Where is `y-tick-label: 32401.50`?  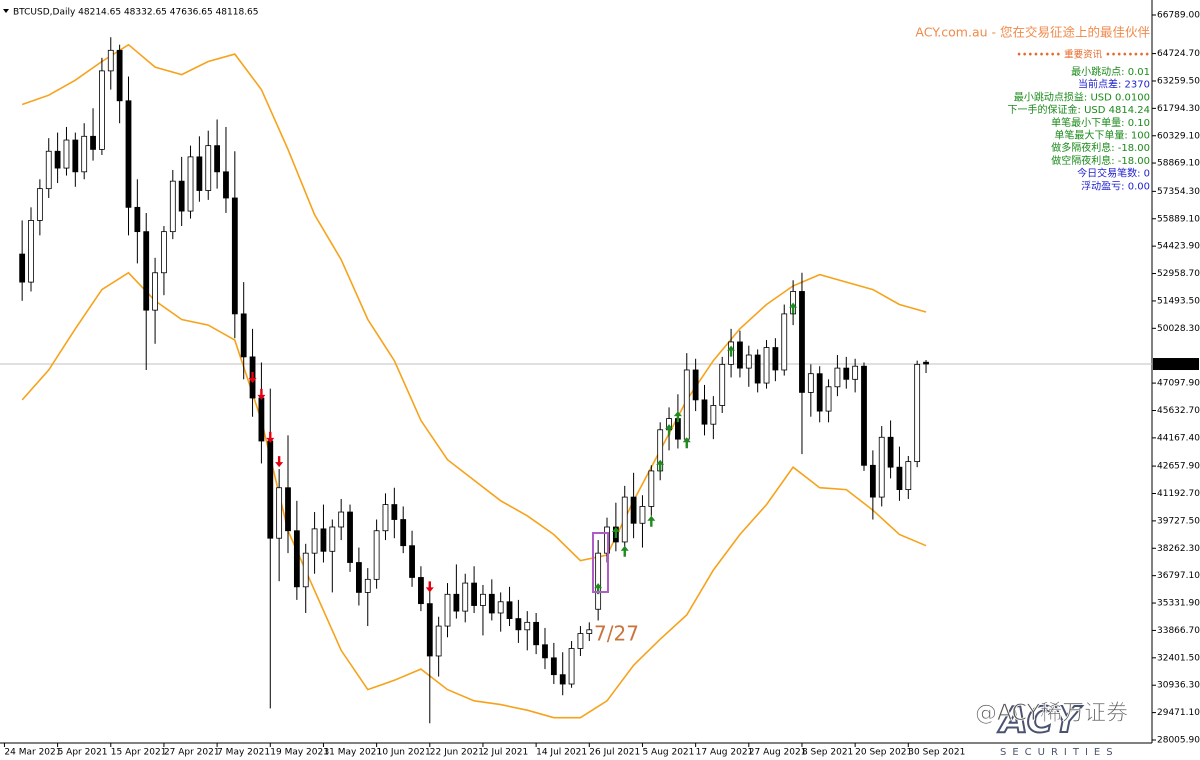 y-tick-label: 32401.50 is located at coordinates (1178, 658).